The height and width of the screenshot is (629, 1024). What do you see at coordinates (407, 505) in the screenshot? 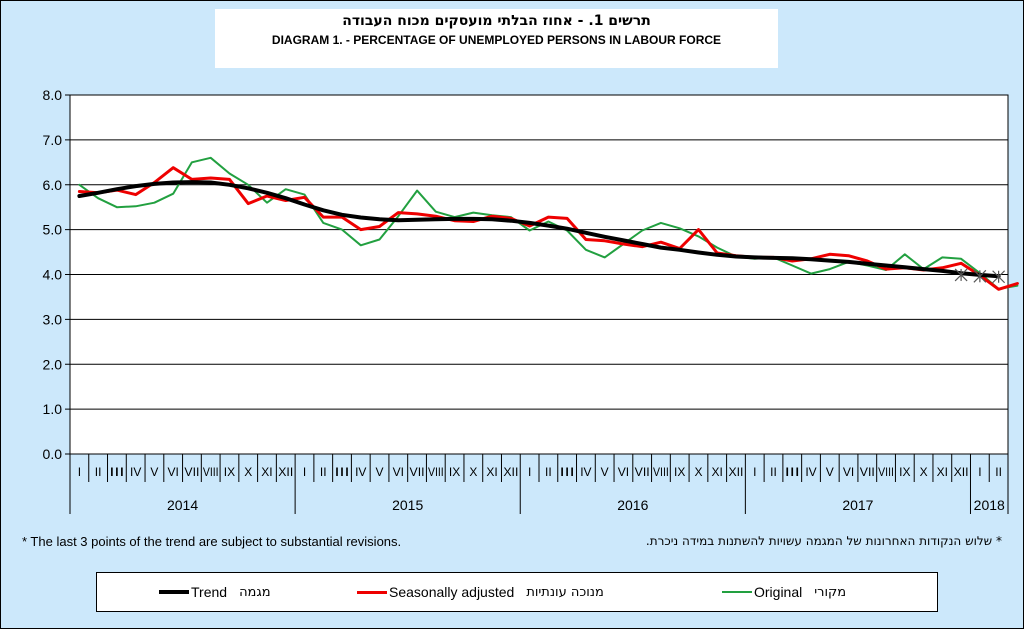
I see `year-label: 2015` at bounding box center [407, 505].